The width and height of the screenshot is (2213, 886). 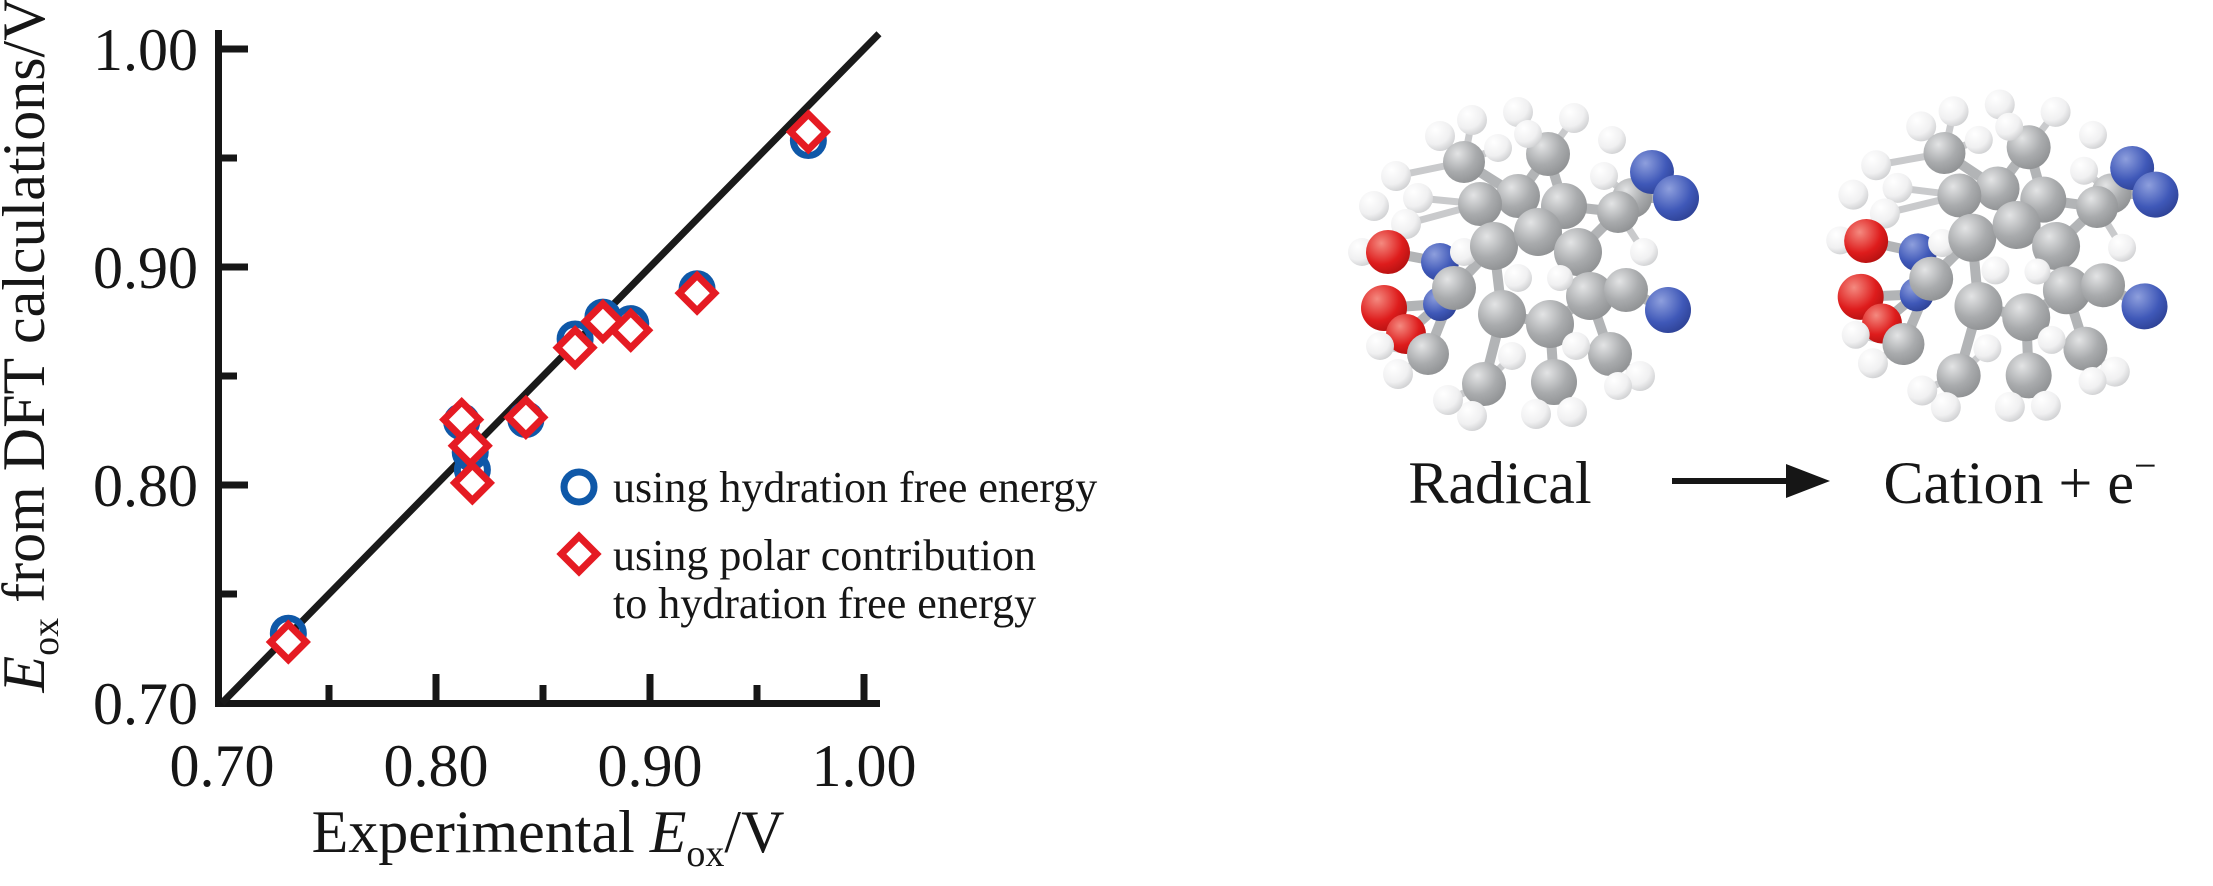 What do you see at coordinates (548, 837) in the screenshot?
I see `x-axis-title: Experimental Eox/V` at bounding box center [548, 837].